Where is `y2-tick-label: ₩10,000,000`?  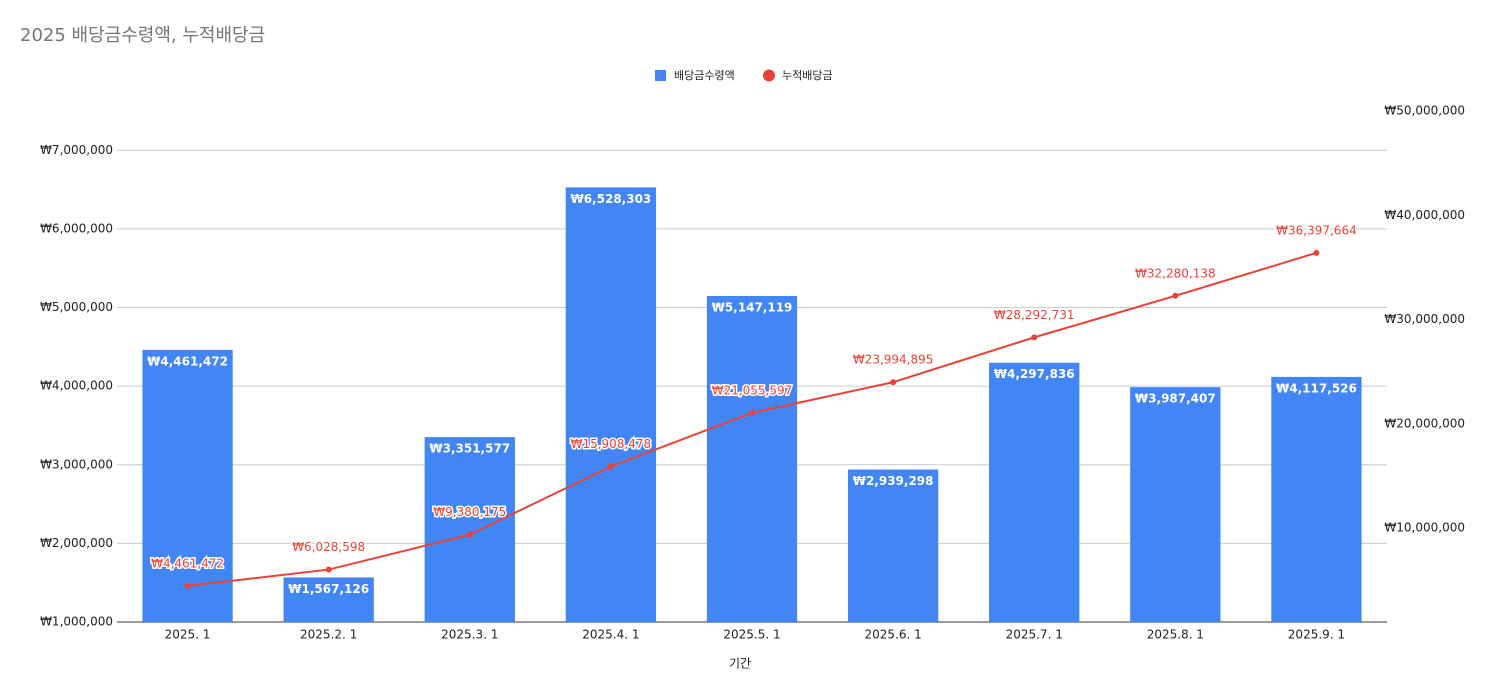
y2-tick-label: ₩10,000,000 is located at coordinates (1424, 528).